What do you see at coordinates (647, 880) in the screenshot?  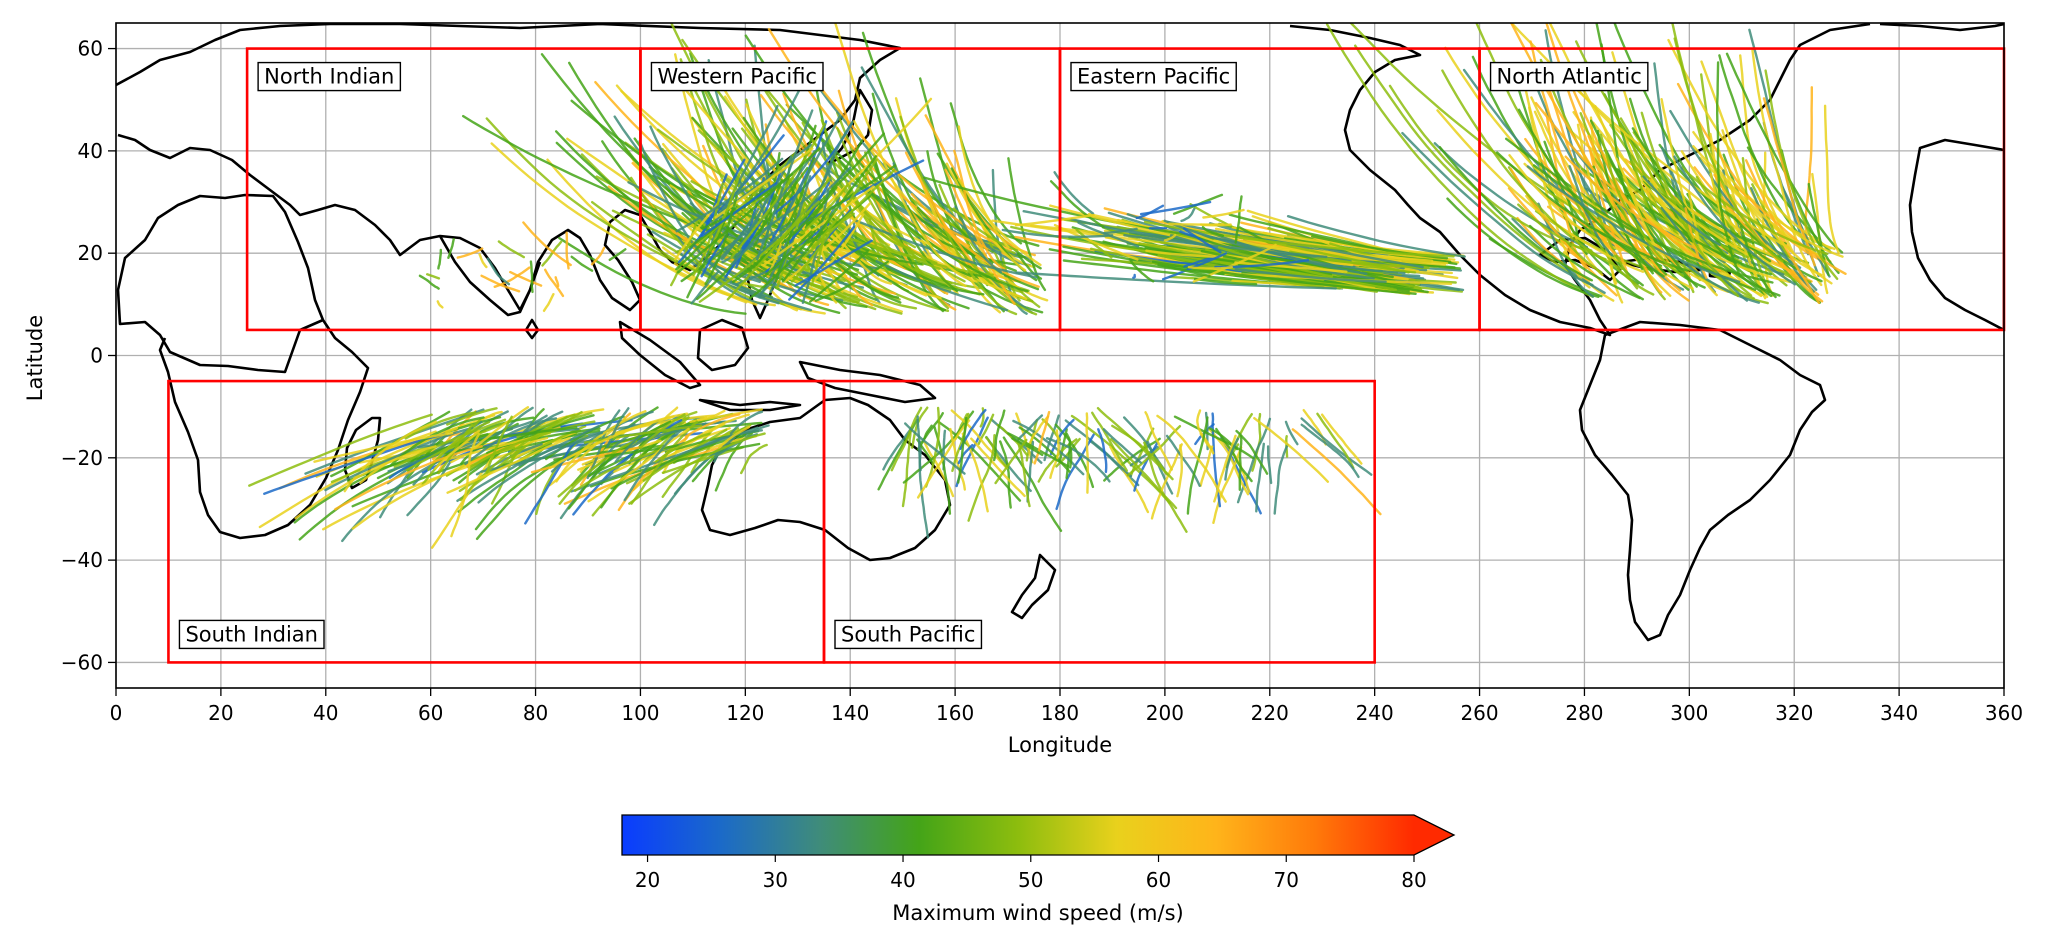 I see `colorbar-tick-label: 20` at bounding box center [647, 880].